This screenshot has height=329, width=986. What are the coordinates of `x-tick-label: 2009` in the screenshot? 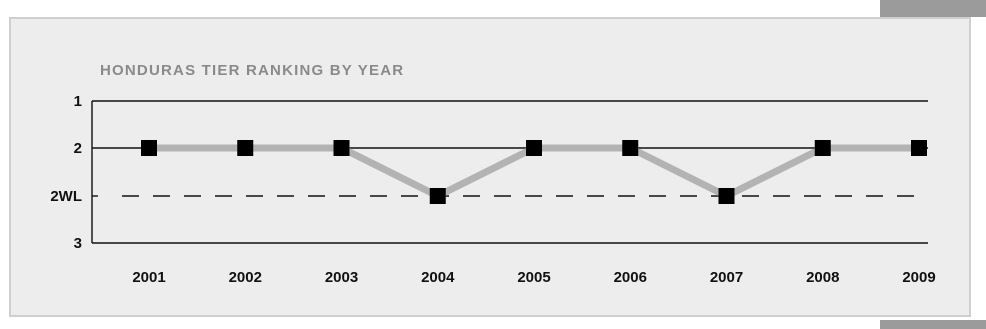 It's located at (918, 277).